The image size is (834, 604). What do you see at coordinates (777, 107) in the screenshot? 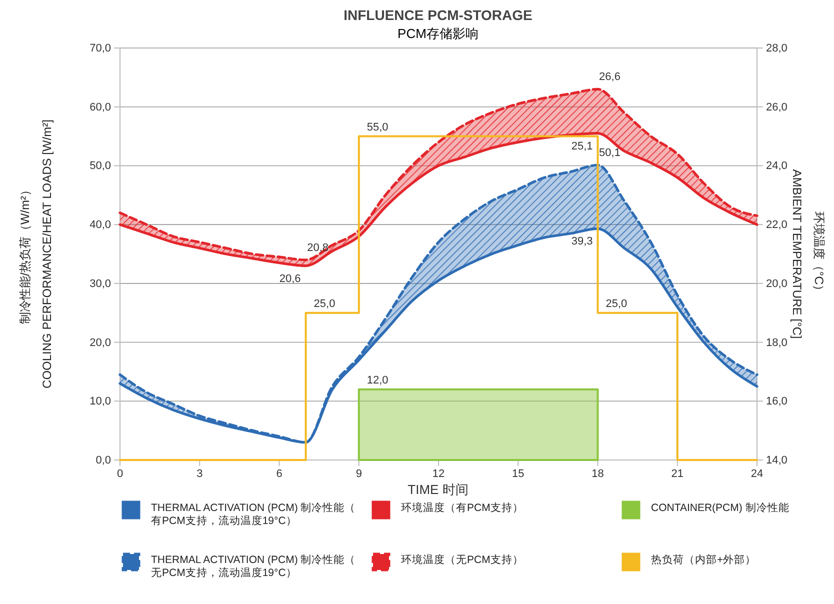
I see `y2-tick-label: 26,0` at bounding box center [777, 107].